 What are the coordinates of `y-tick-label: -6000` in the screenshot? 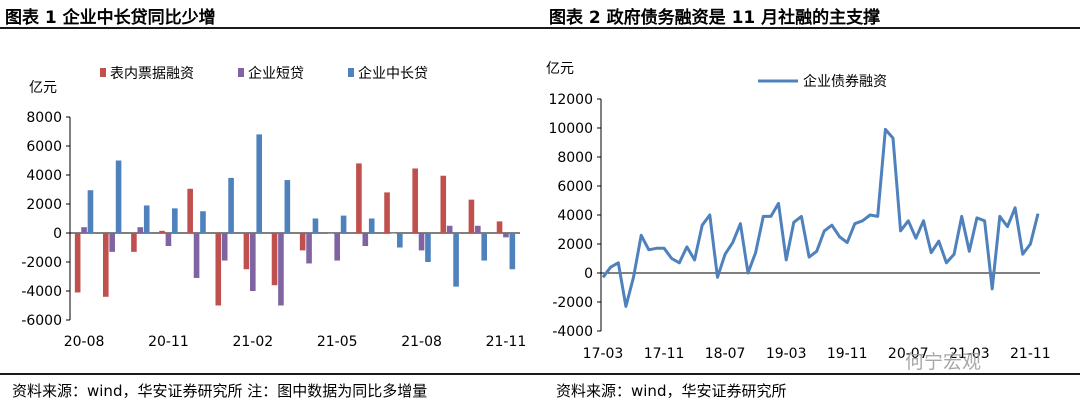 It's located at (41, 321).